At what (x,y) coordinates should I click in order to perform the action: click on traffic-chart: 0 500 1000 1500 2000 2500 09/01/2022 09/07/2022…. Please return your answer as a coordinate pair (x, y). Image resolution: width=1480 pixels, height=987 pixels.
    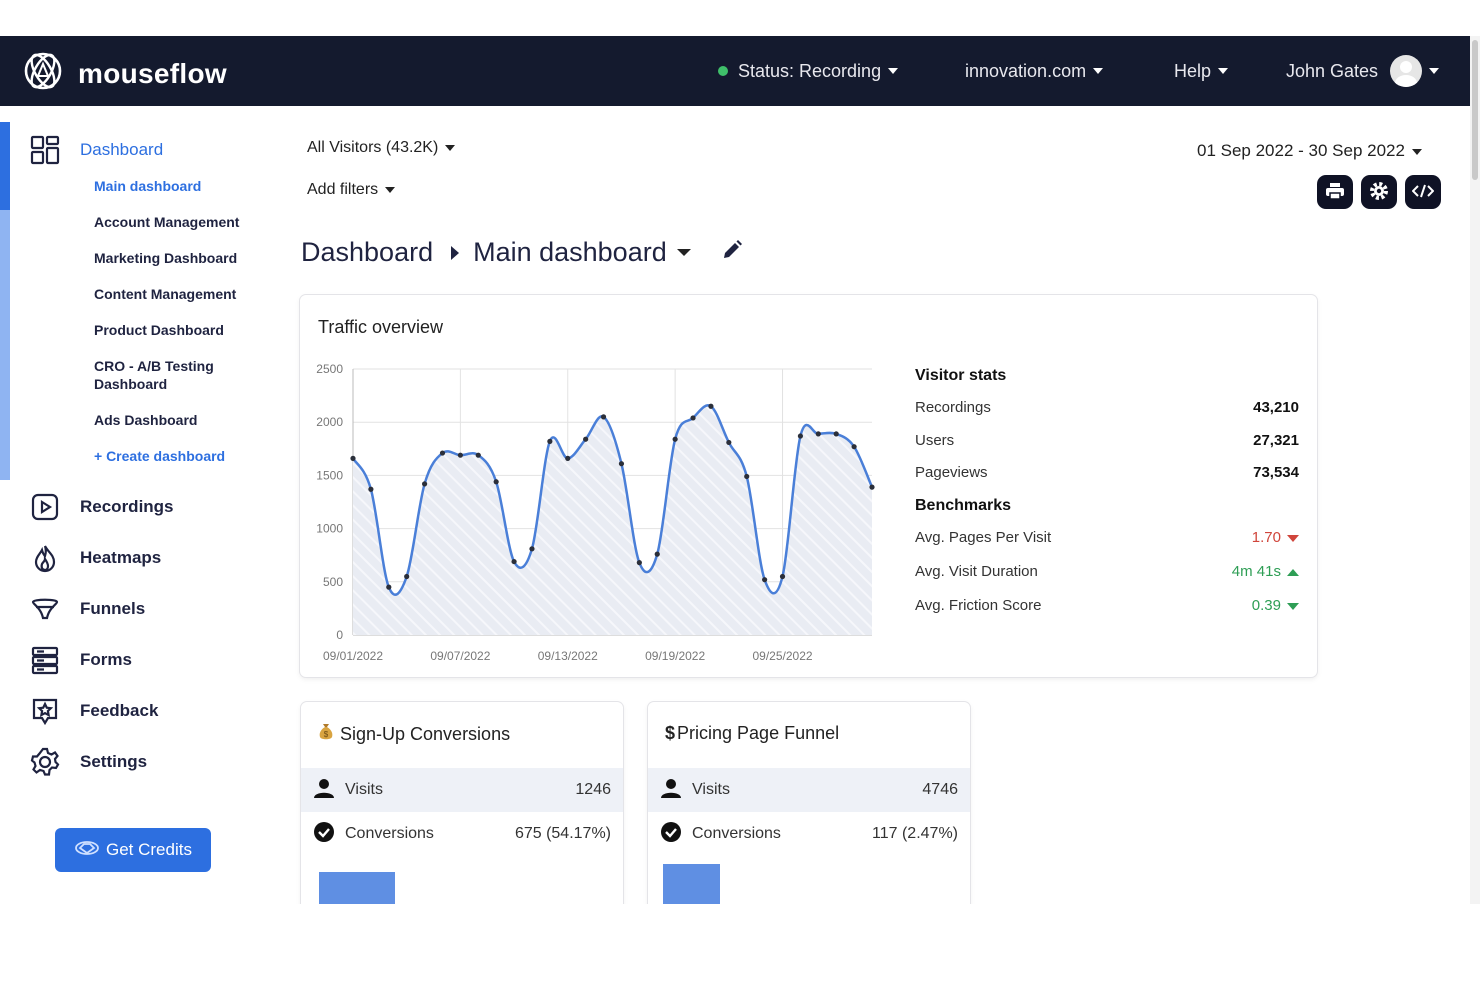
    Looking at the image, I should click on (595, 512).